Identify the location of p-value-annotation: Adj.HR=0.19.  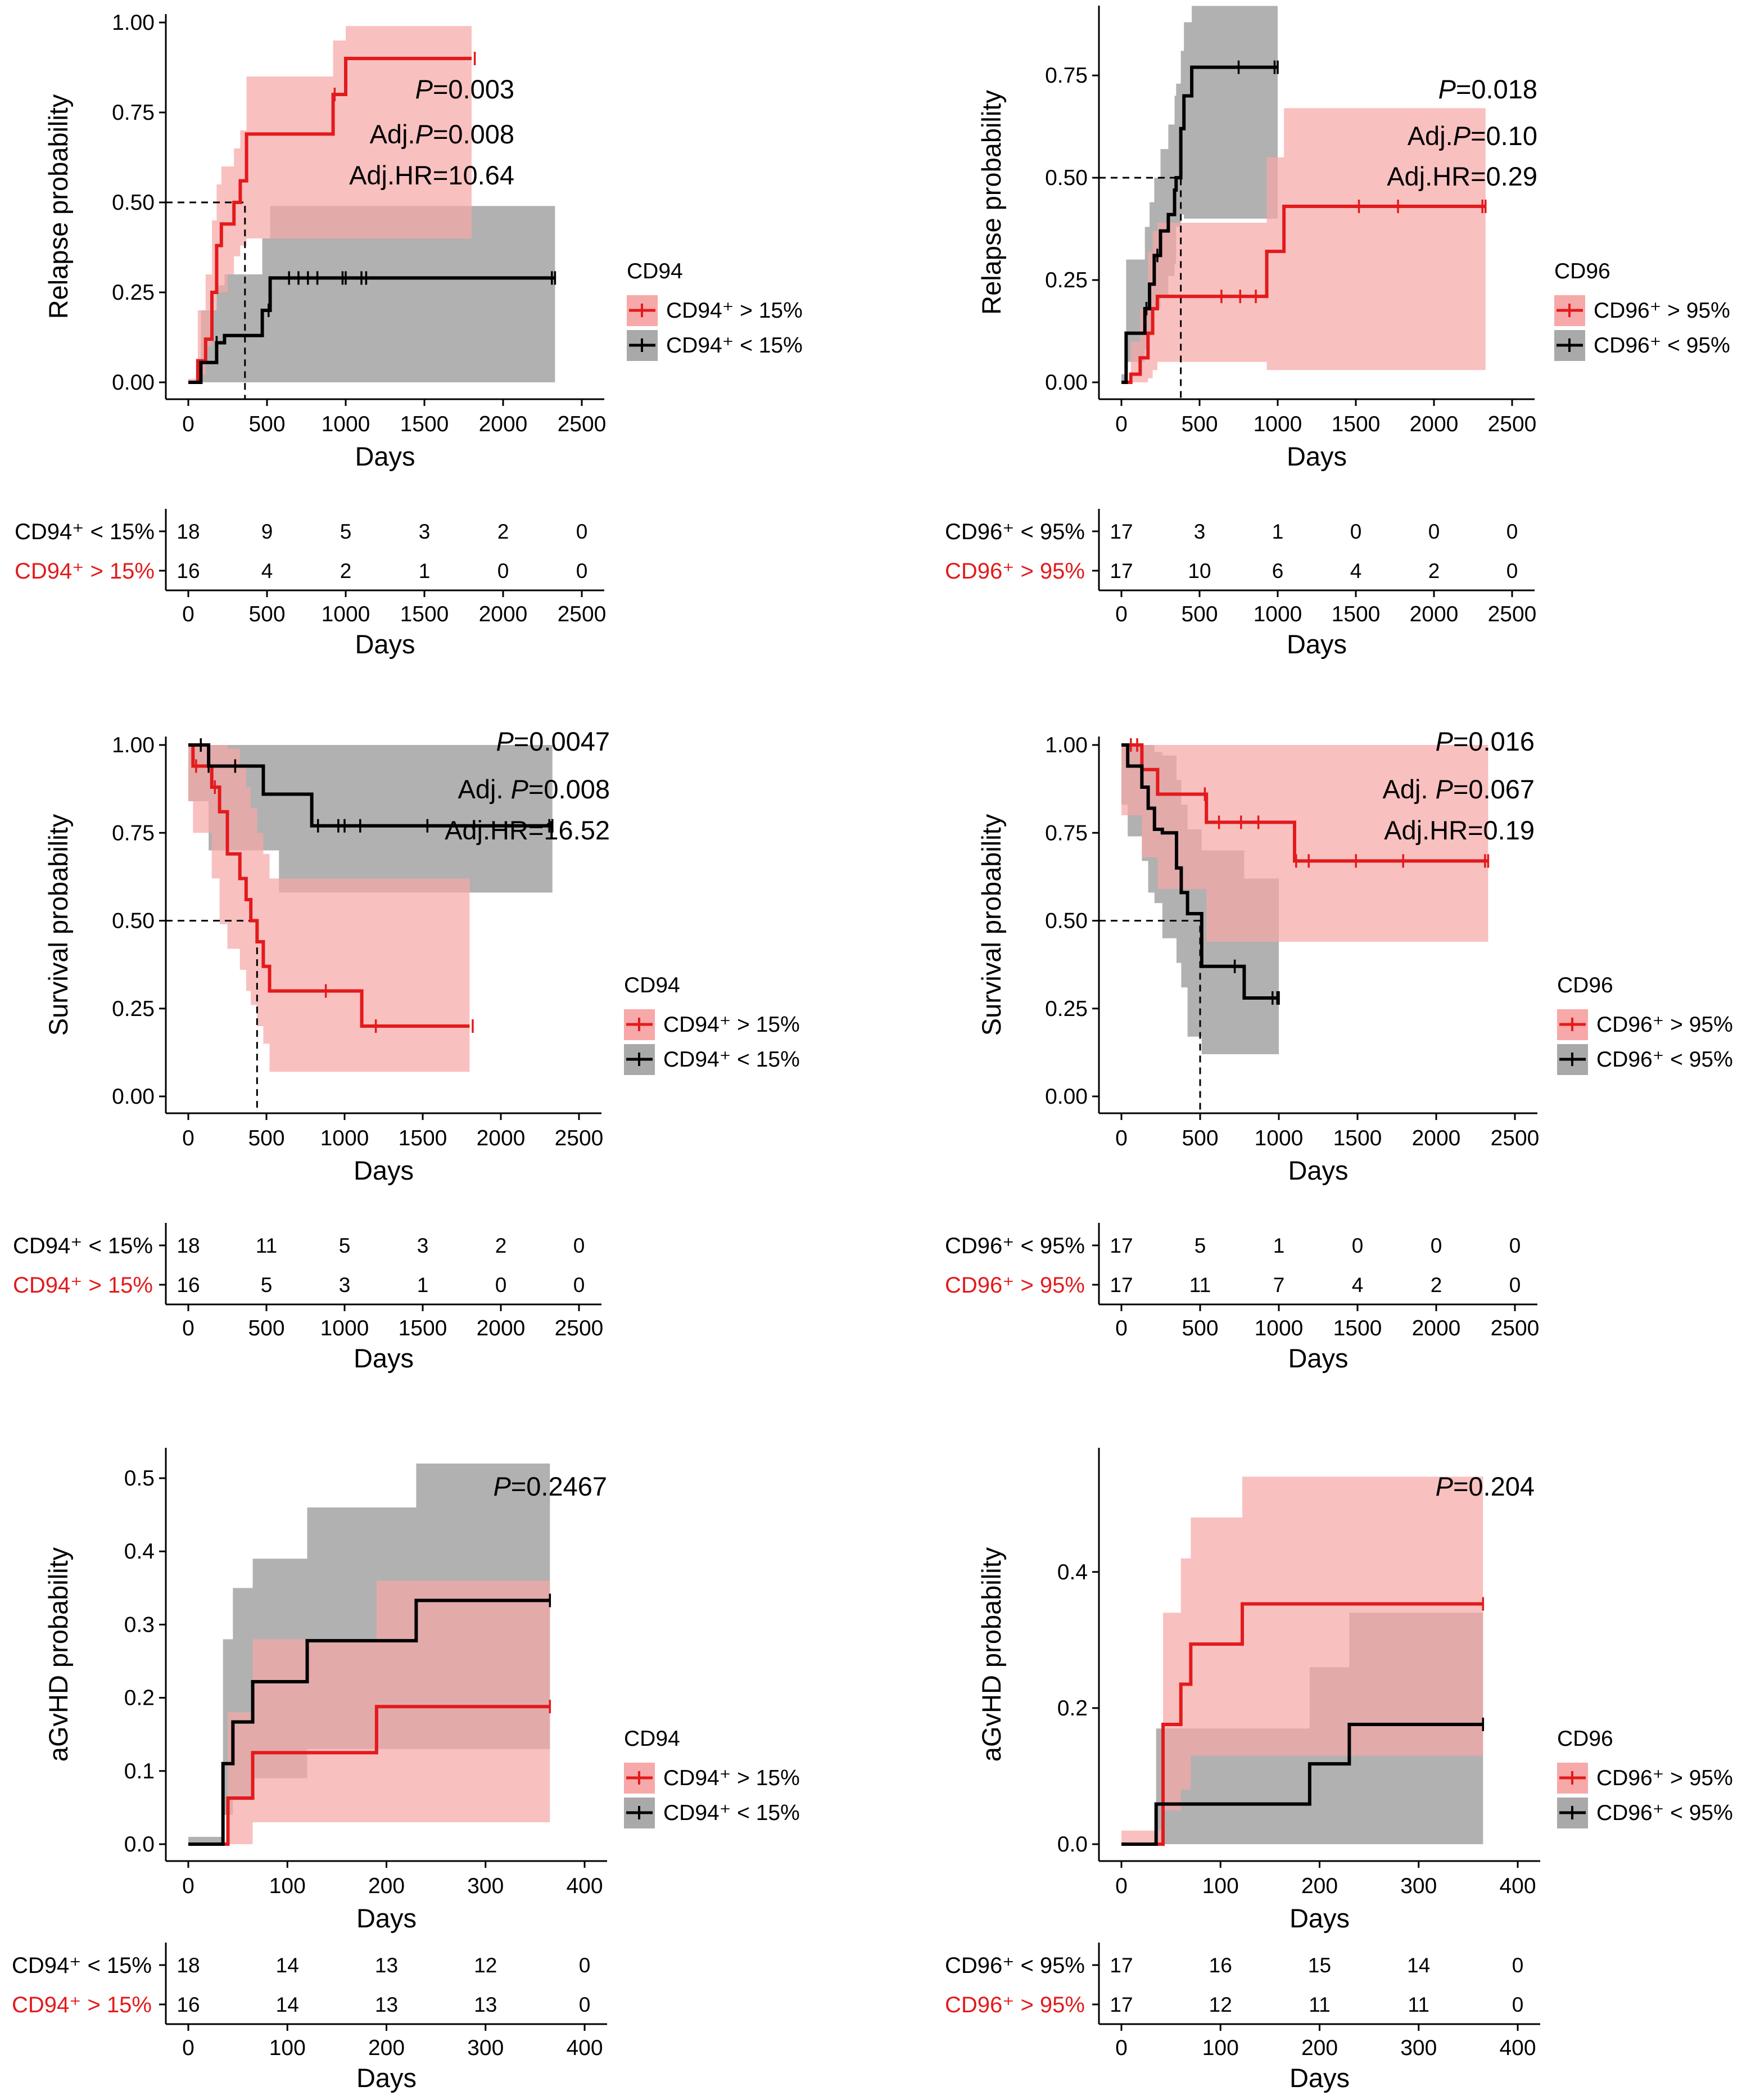
(1460, 830).